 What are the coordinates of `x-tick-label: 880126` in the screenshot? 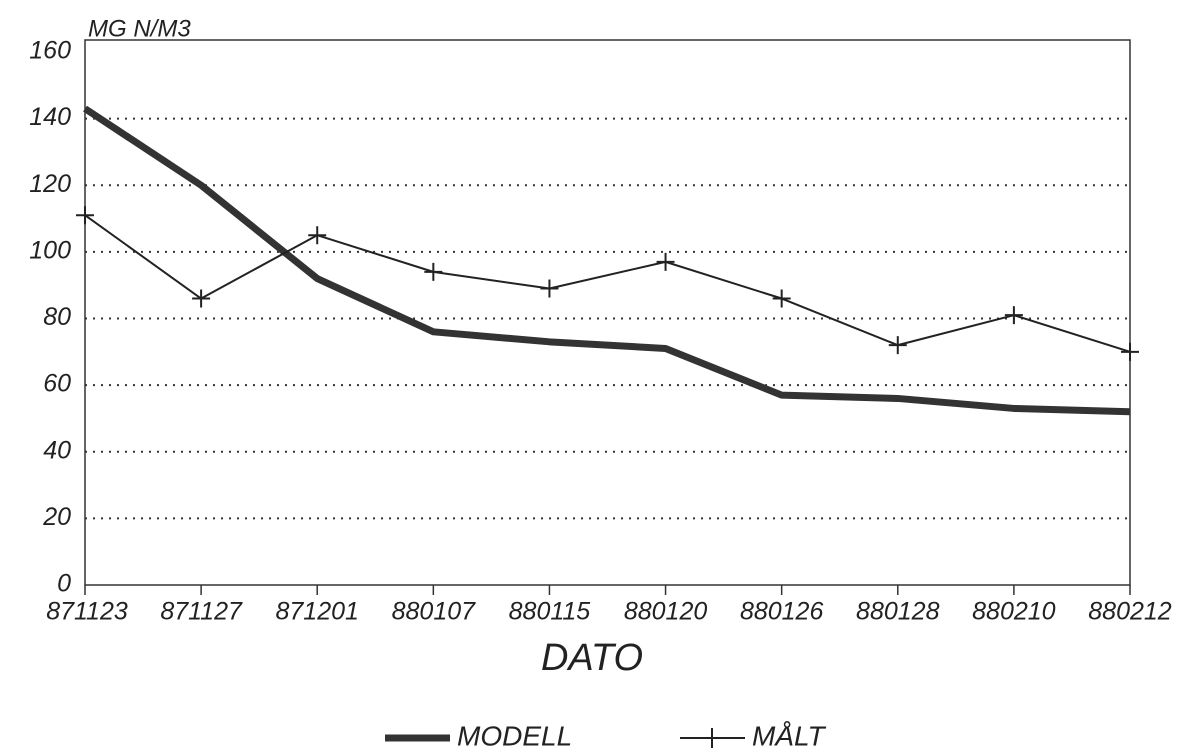 It's located at (782, 612).